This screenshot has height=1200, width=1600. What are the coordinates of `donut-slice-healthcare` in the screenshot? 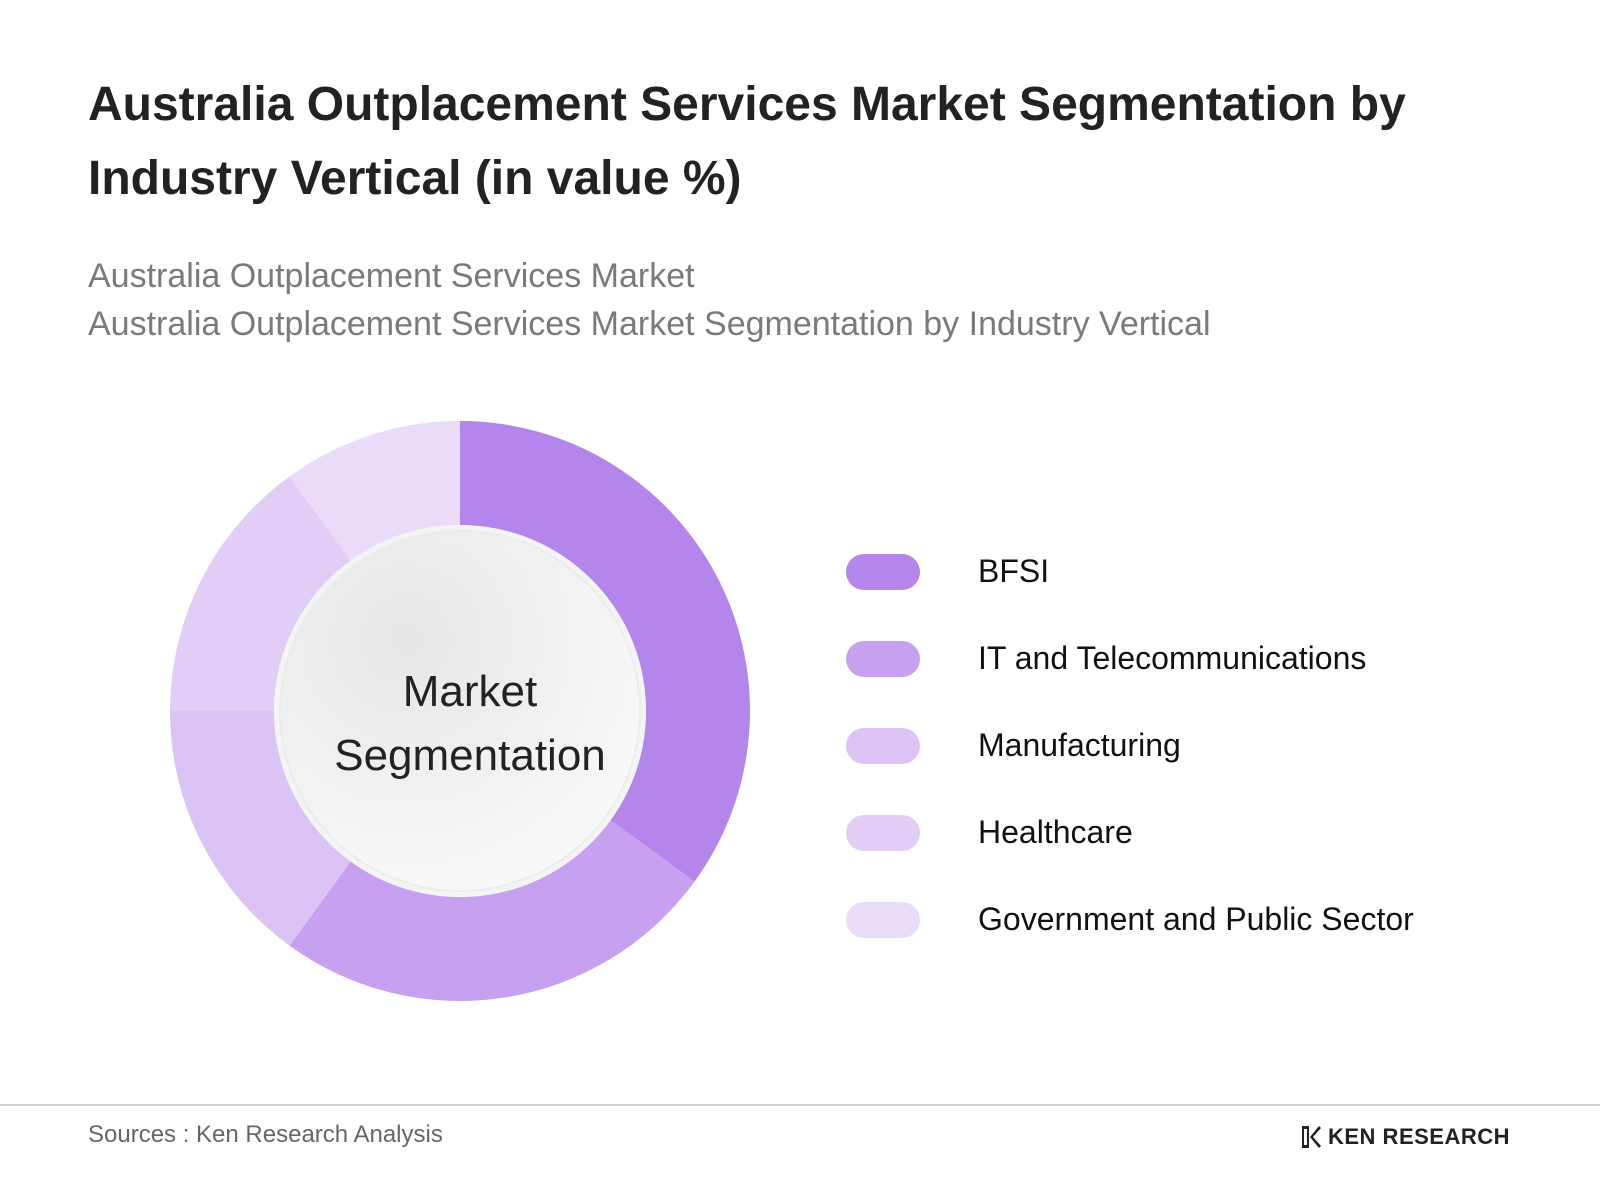 It's located at (260, 593).